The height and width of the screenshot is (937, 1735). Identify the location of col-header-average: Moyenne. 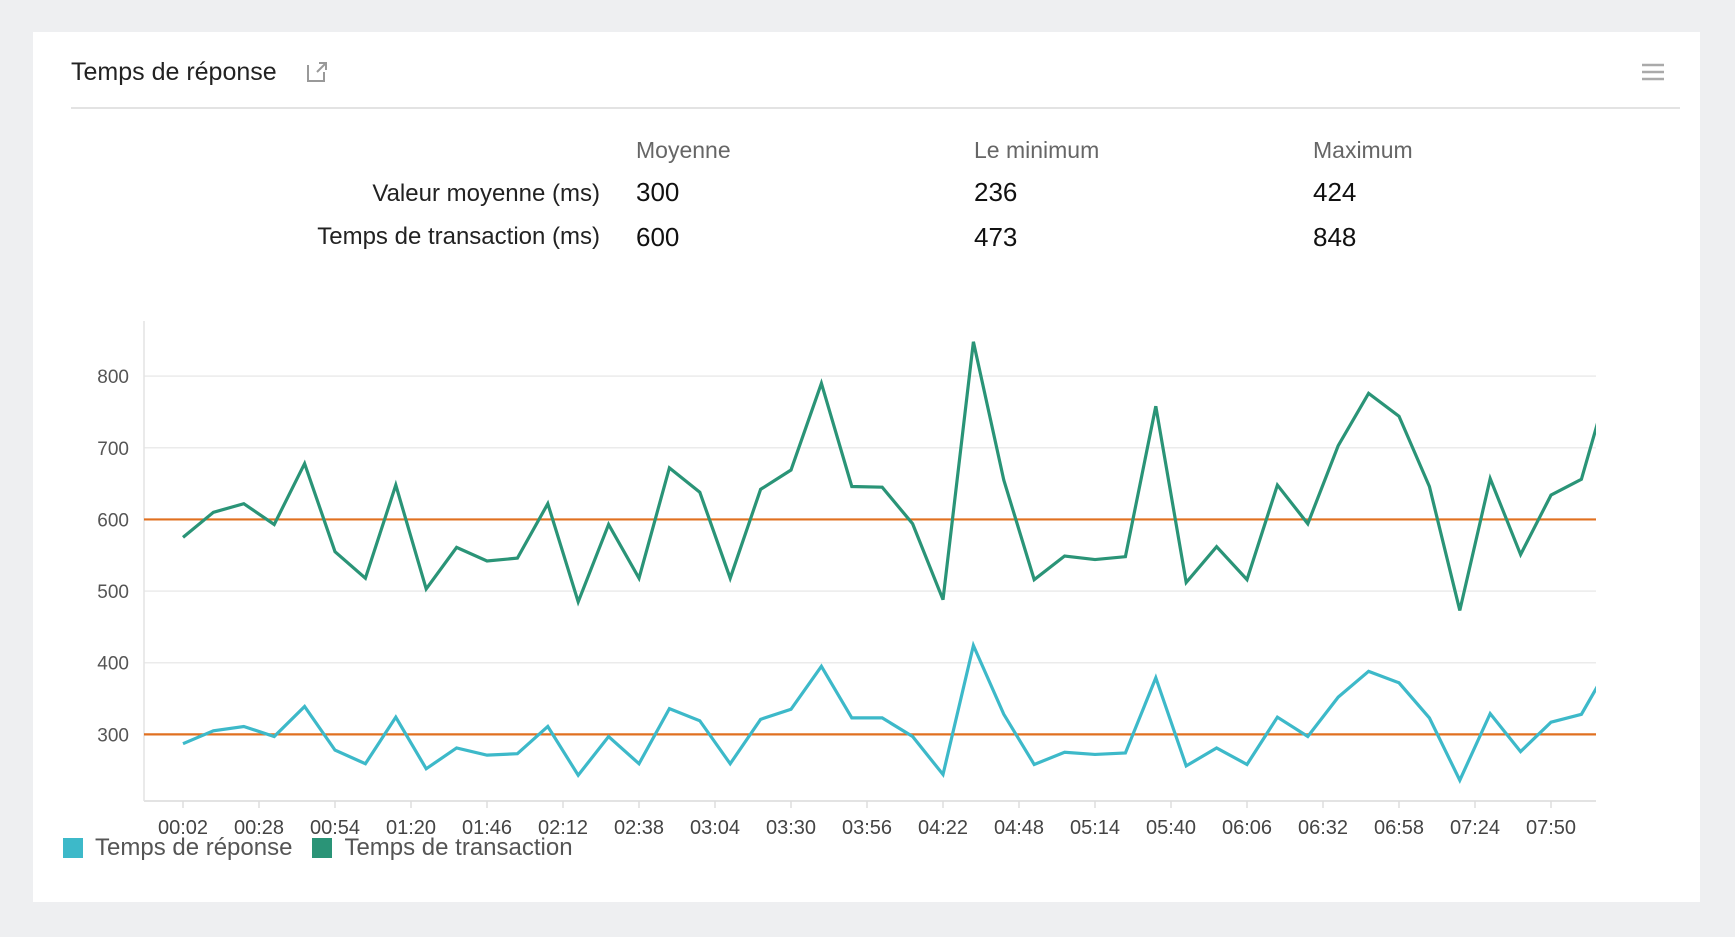
(683, 150).